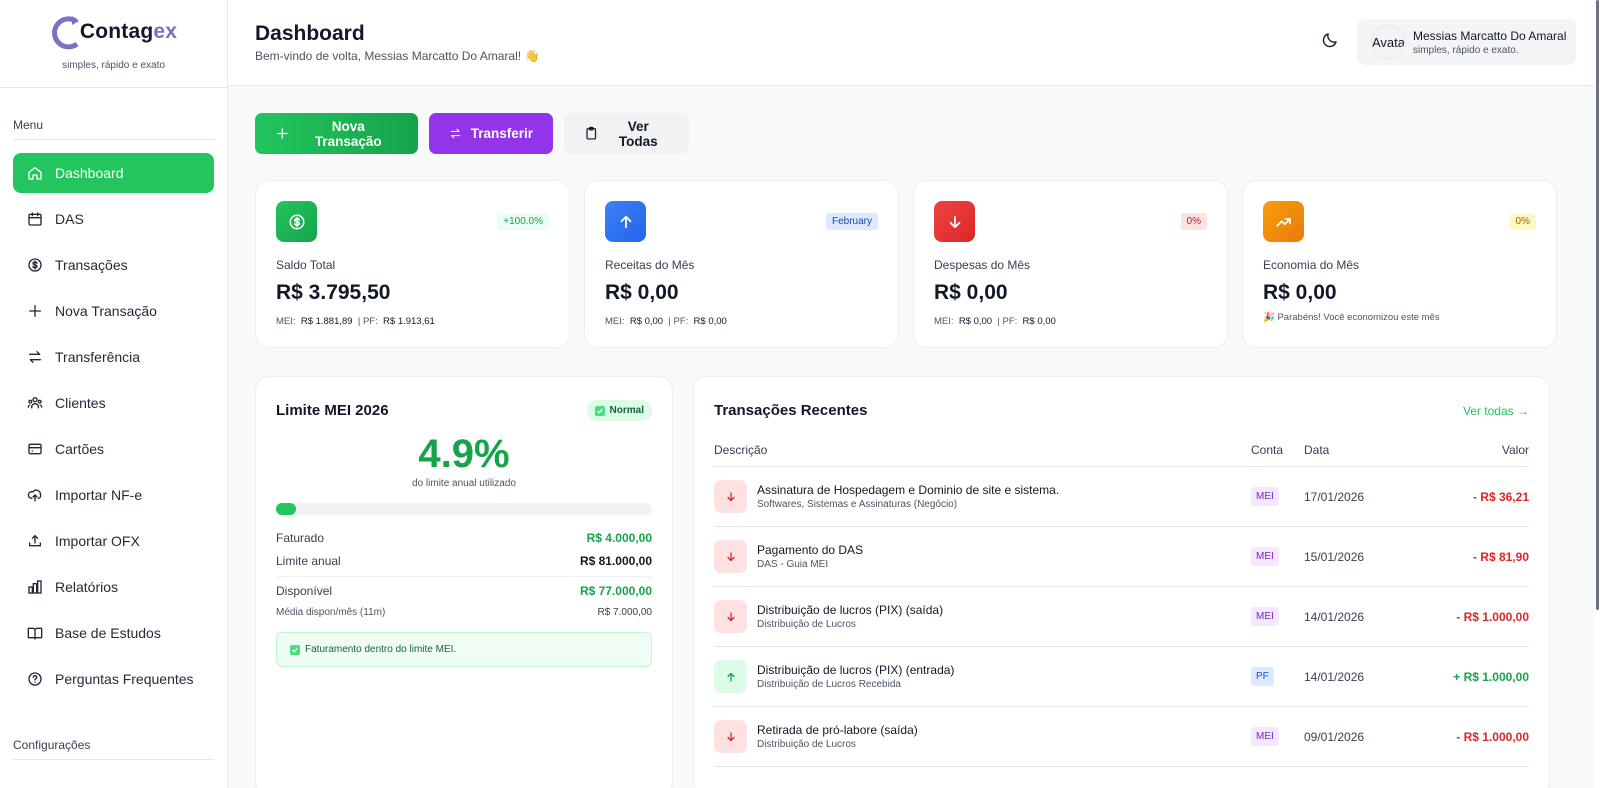  What do you see at coordinates (310, 33) in the screenshot?
I see `page-title: Dashboard` at bounding box center [310, 33].